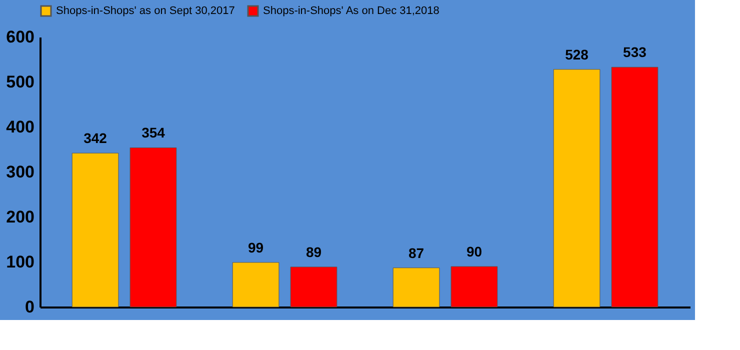 This screenshot has height=350, width=740. I want to click on data-label: 533, so click(635, 52).